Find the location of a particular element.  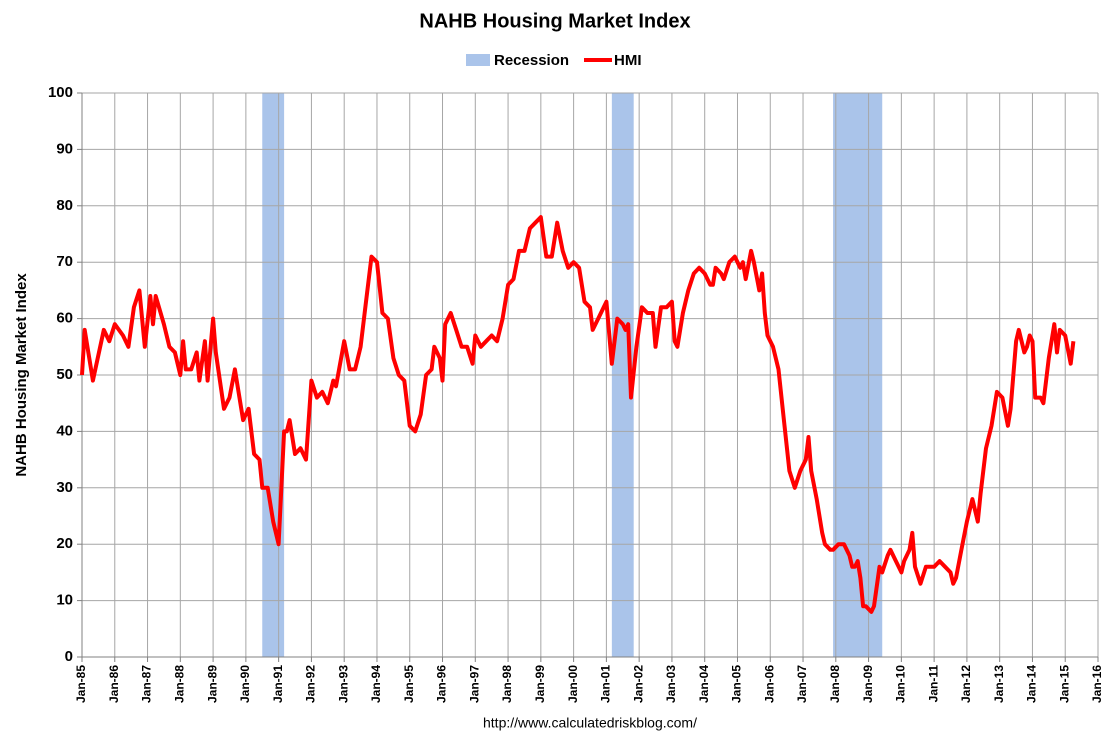

legend-label: Recession is located at coordinates (531, 60).